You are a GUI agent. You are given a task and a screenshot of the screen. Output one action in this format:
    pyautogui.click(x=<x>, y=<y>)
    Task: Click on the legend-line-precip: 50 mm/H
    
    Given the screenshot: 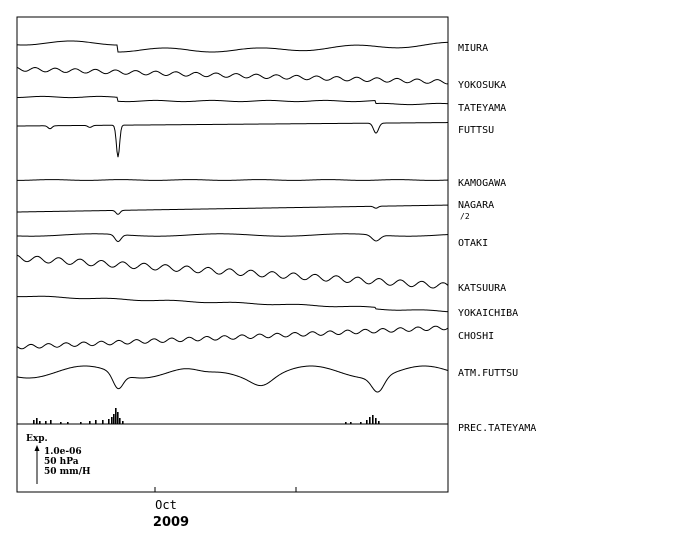 What is the action you would take?
    pyautogui.click(x=67, y=472)
    